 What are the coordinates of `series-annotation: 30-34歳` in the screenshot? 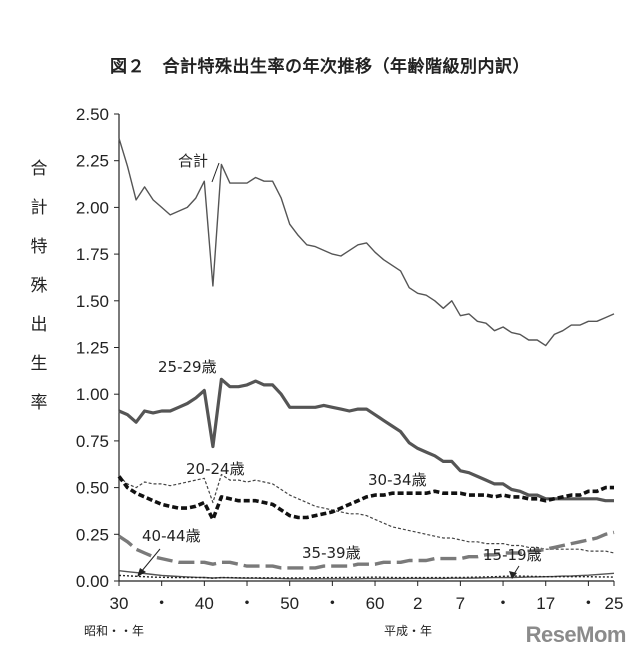 It's located at (397, 480).